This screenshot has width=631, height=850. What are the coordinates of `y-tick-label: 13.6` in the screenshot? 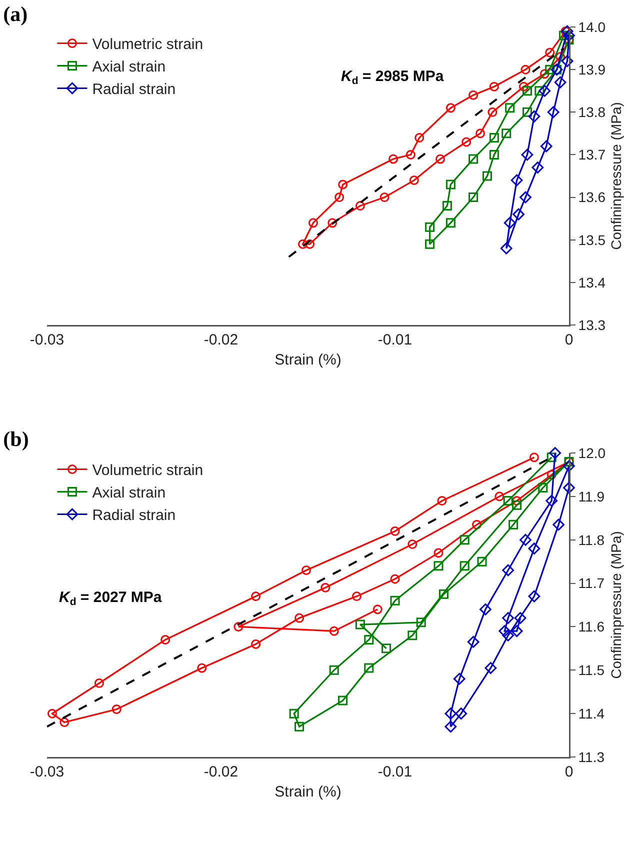 It's located at (592, 197).